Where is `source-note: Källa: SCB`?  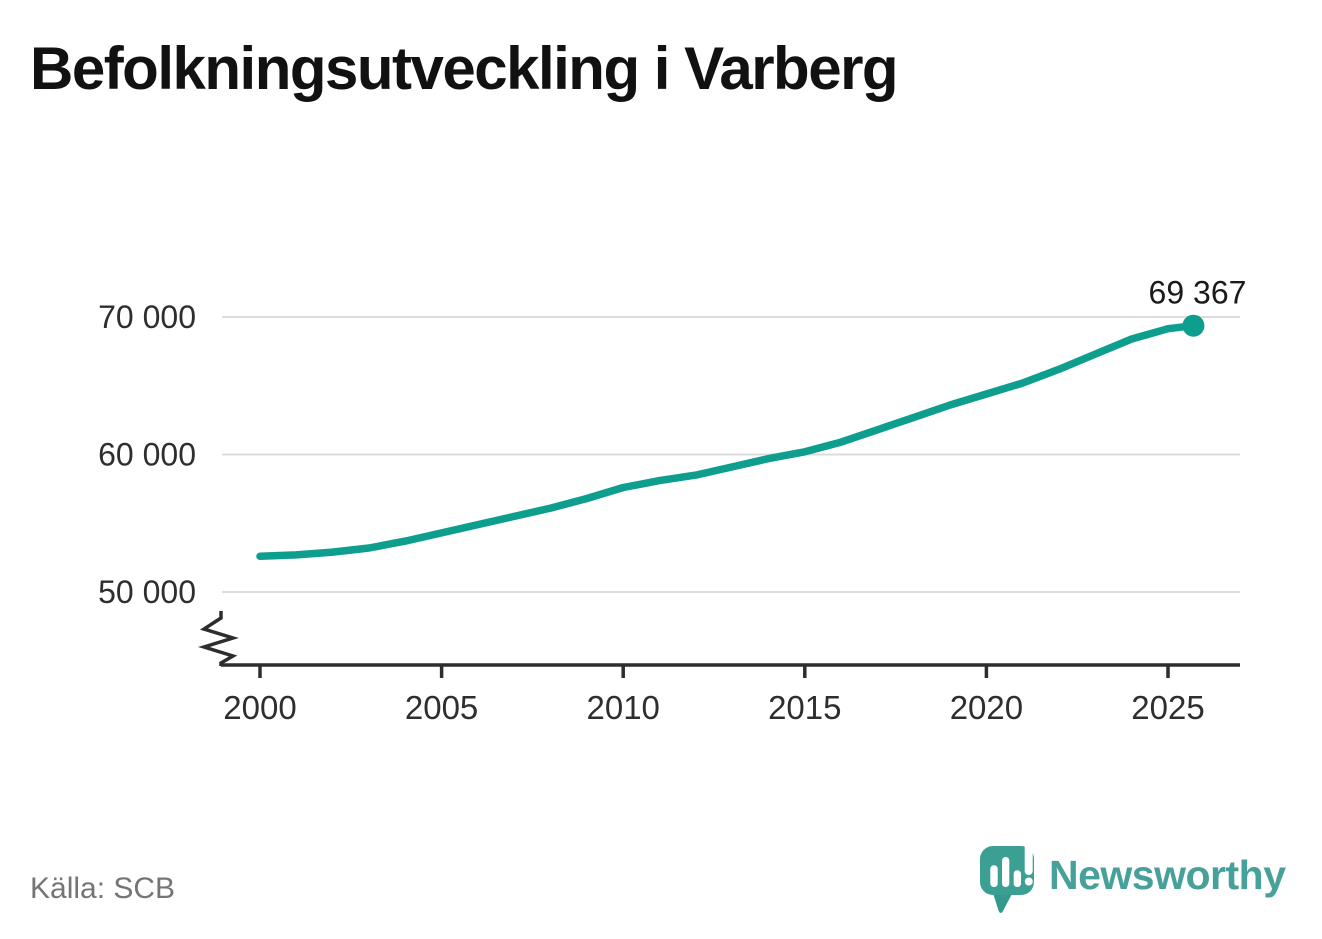 source-note: Källa: SCB is located at coordinates (103, 888).